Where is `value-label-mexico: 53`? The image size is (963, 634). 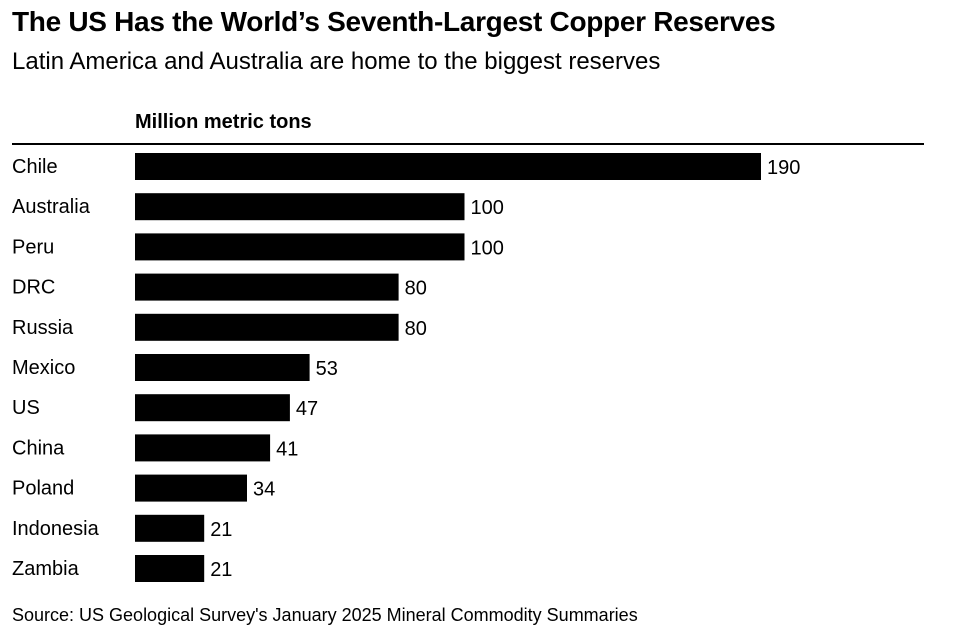
value-label-mexico: 53 is located at coordinates (327, 369).